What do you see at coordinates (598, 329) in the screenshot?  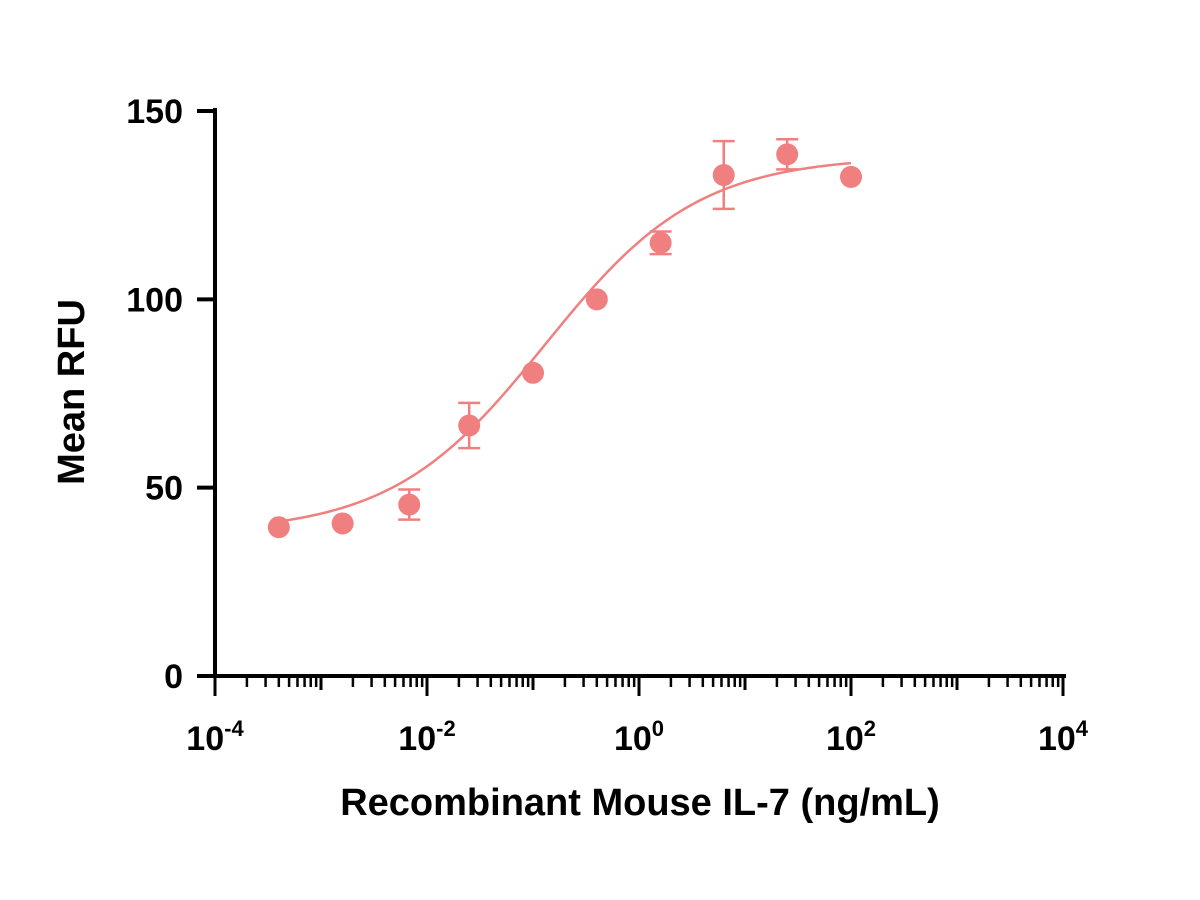 I see `error-bars` at bounding box center [598, 329].